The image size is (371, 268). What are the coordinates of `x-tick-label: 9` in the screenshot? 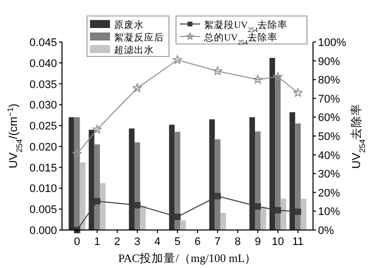 It's located at (257, 242).